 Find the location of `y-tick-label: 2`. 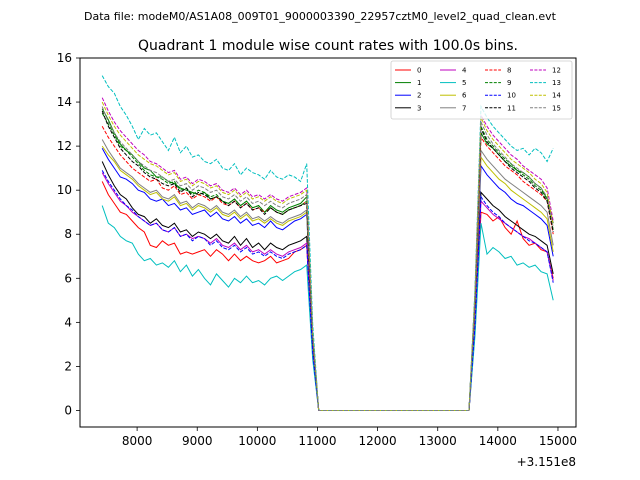

y-tick-label: 2 is located at coordinates (68, 366).